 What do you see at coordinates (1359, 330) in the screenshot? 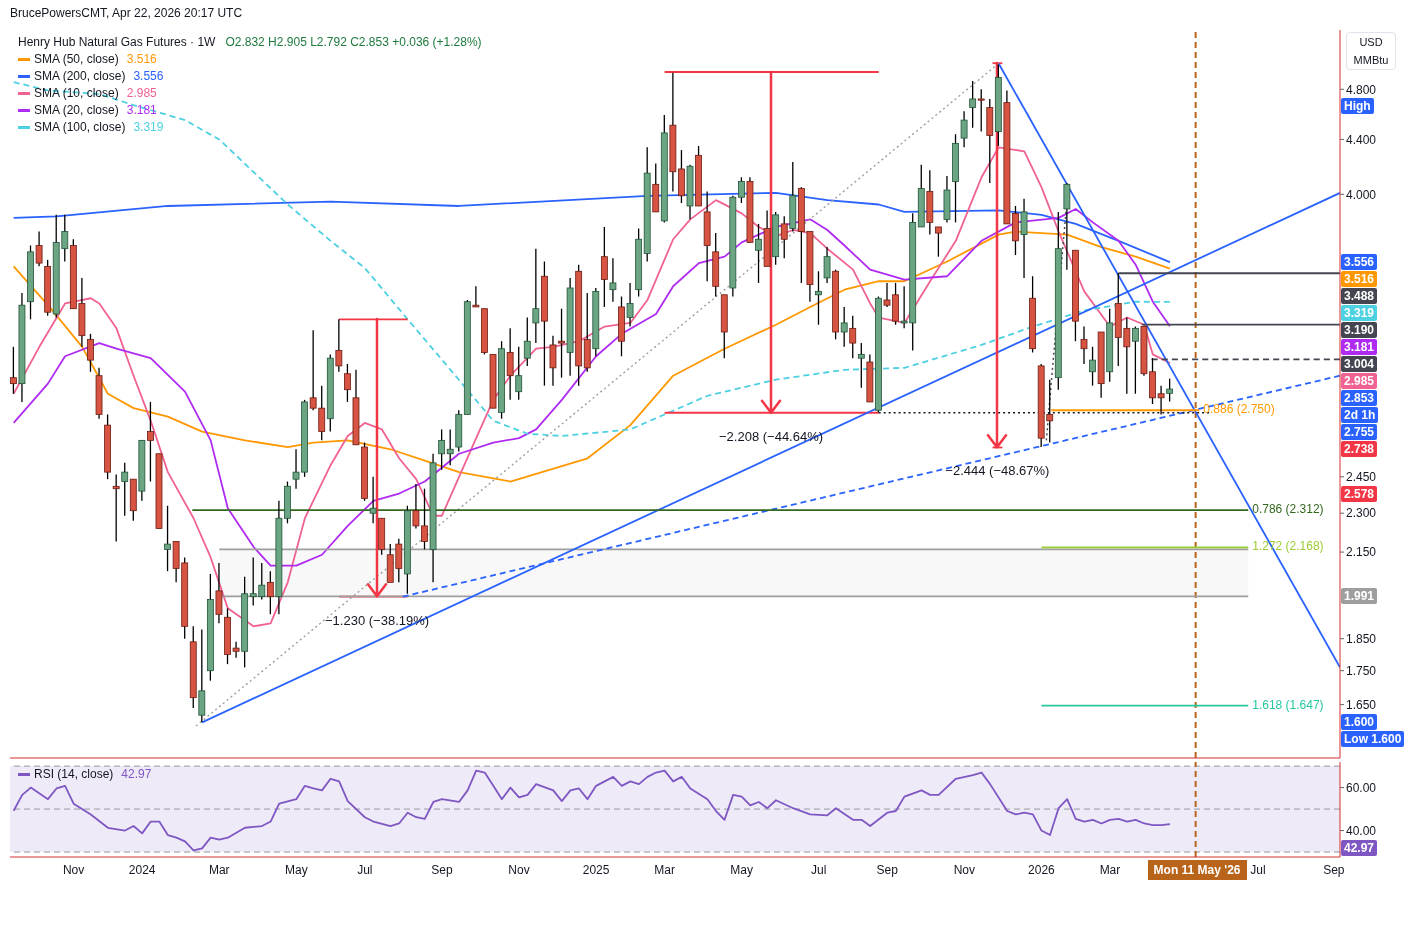
I see `data-label: 3.190` at bounding box center [1359, 330].